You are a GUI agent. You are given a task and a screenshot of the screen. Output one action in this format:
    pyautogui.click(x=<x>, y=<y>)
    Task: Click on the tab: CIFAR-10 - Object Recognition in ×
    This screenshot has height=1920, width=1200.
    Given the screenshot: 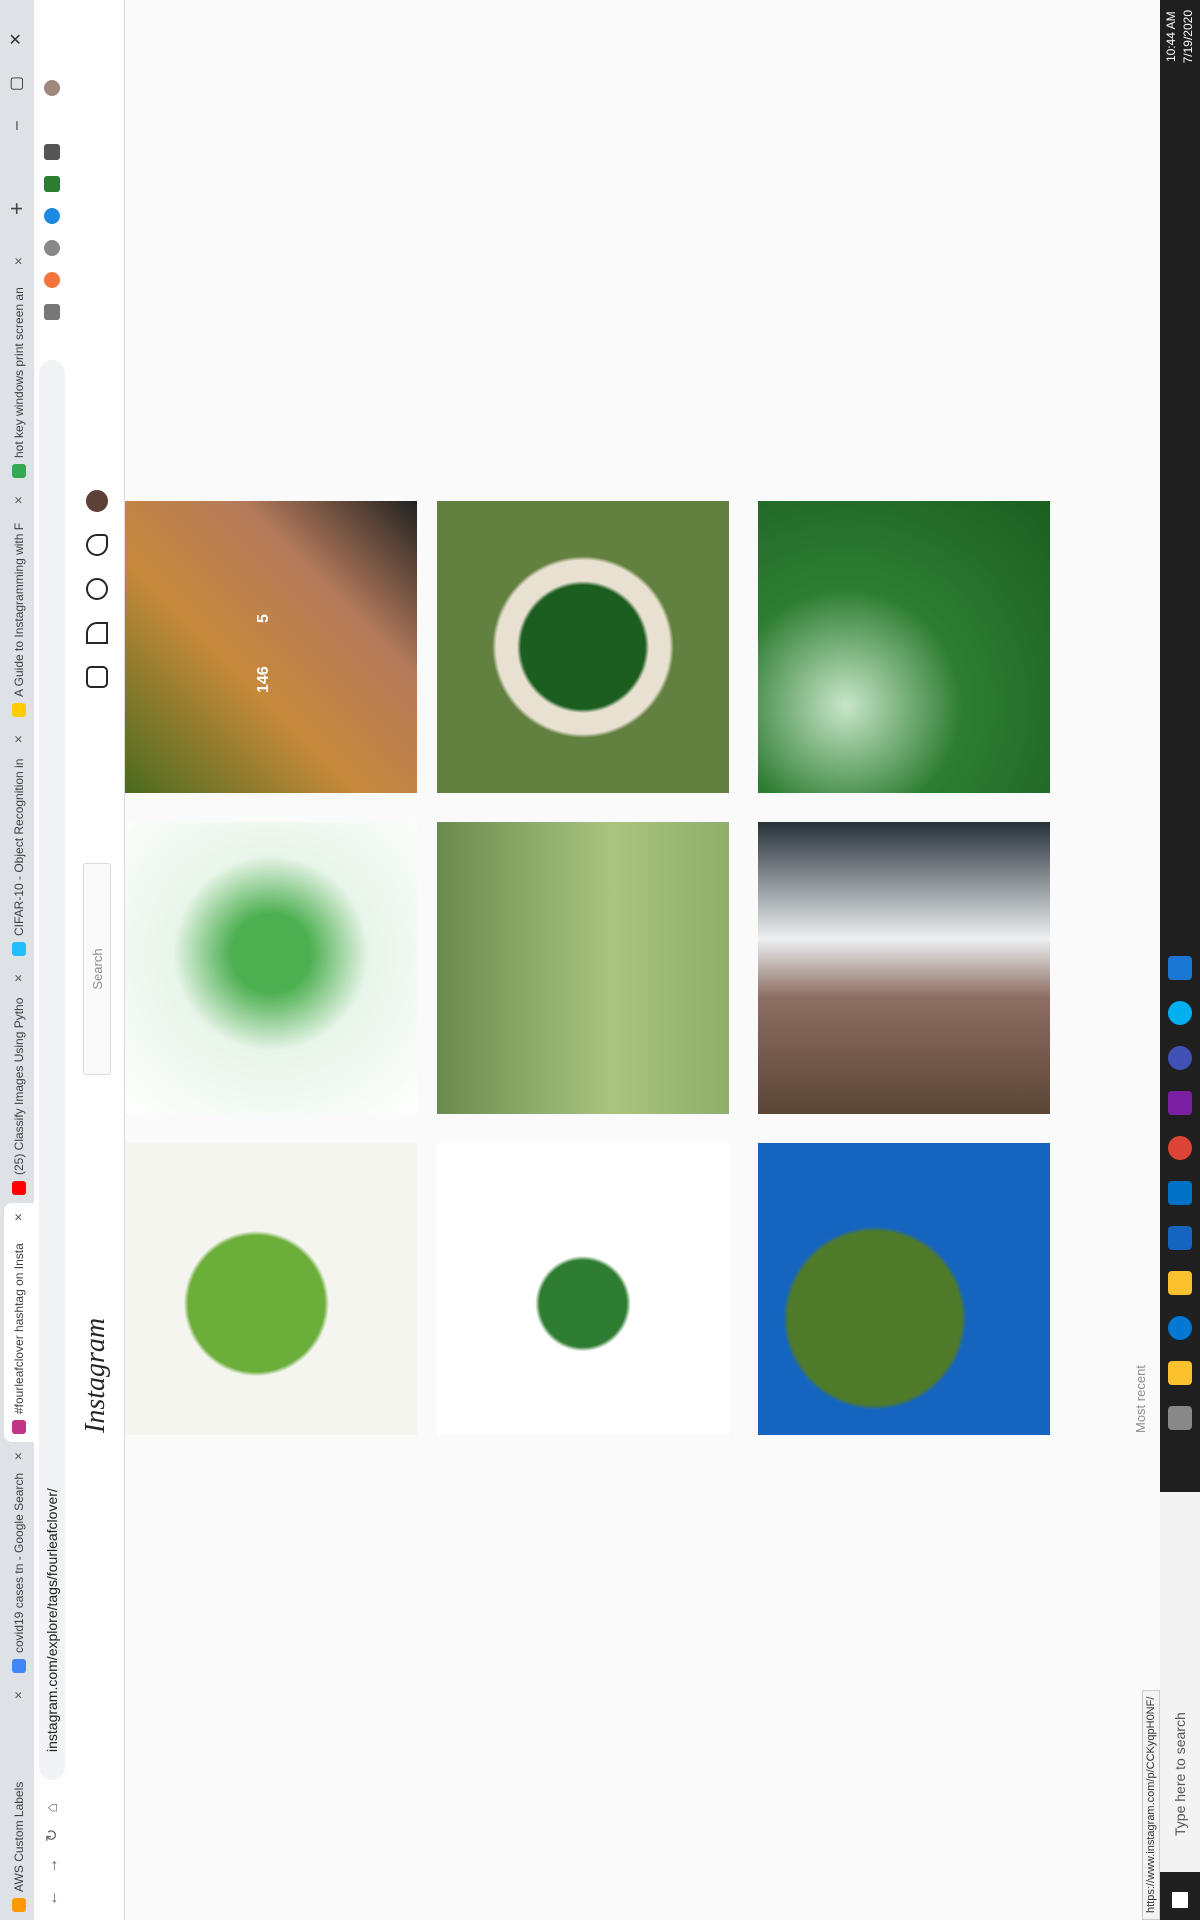 What is the action you would take?
    pyautogui.click(x=19, y=844)
    